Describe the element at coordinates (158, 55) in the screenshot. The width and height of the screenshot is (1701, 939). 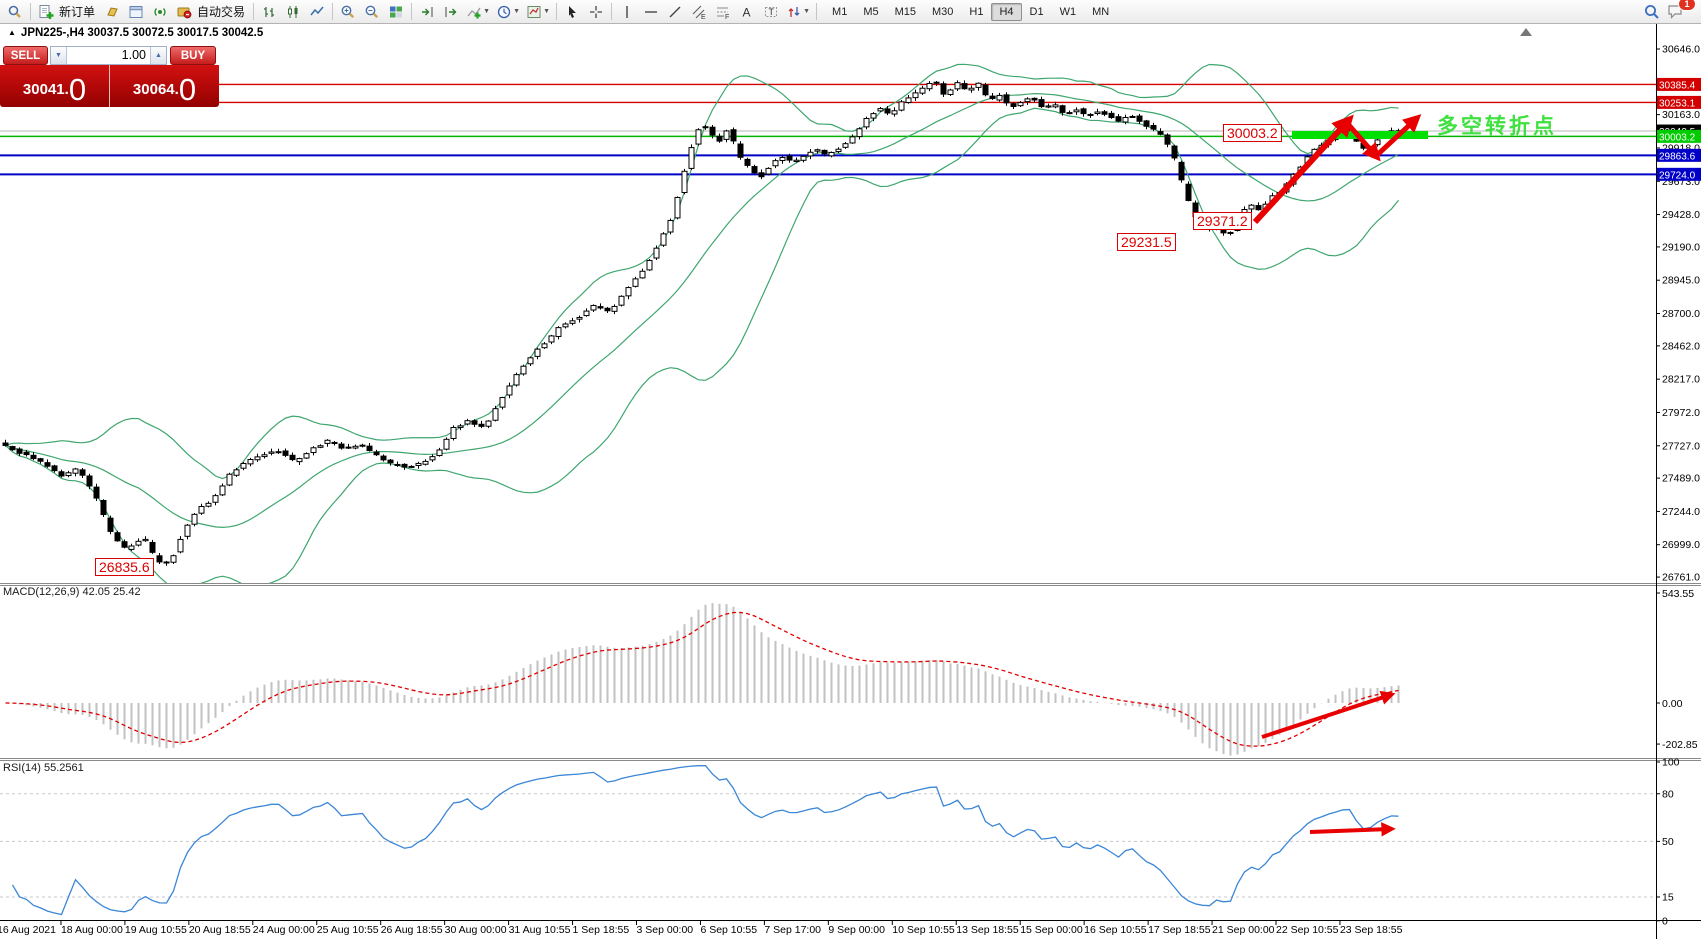
I see `volume-increase-button: ▲` at that location.